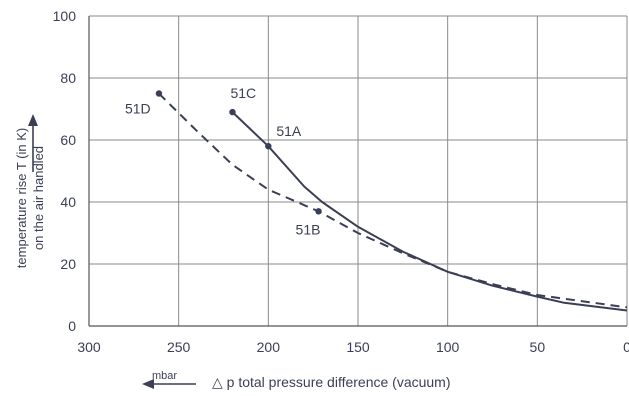 The image size is (629, 396). Describe the element at coordinates (169, 384) in the screenshot. I see `x-unit-arrow-icon` at that location.